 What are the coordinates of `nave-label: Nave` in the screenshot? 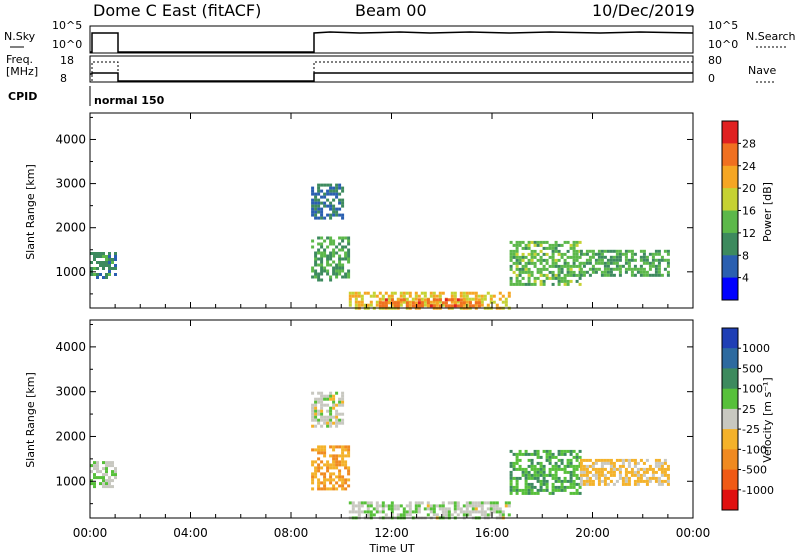 It's located at (762, 70).